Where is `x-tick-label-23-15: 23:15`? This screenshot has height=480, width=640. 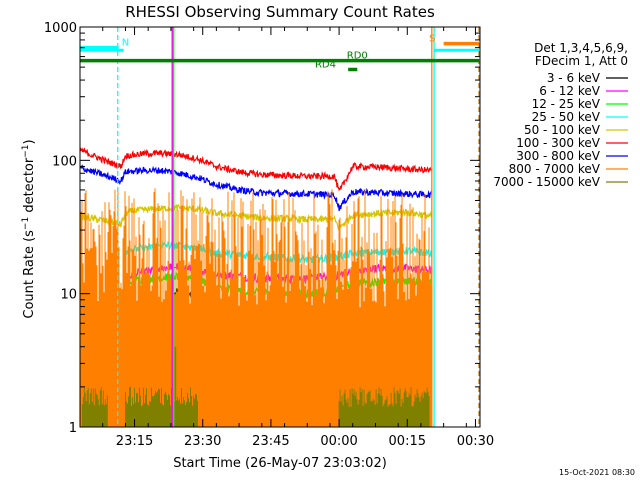
x-tick-label-23-15: 23:15 is located at coordinates (134, 441).